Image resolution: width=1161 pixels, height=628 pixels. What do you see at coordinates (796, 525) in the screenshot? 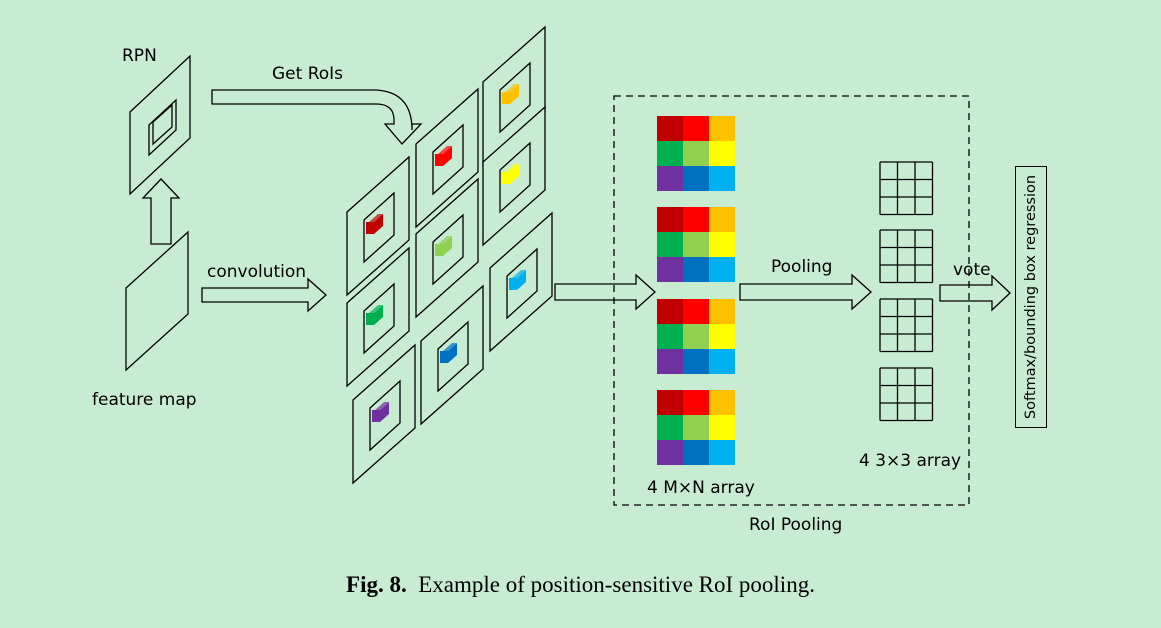
I see `roi-pooling-label: RoI Pooling` at bounding box center [796, 525].